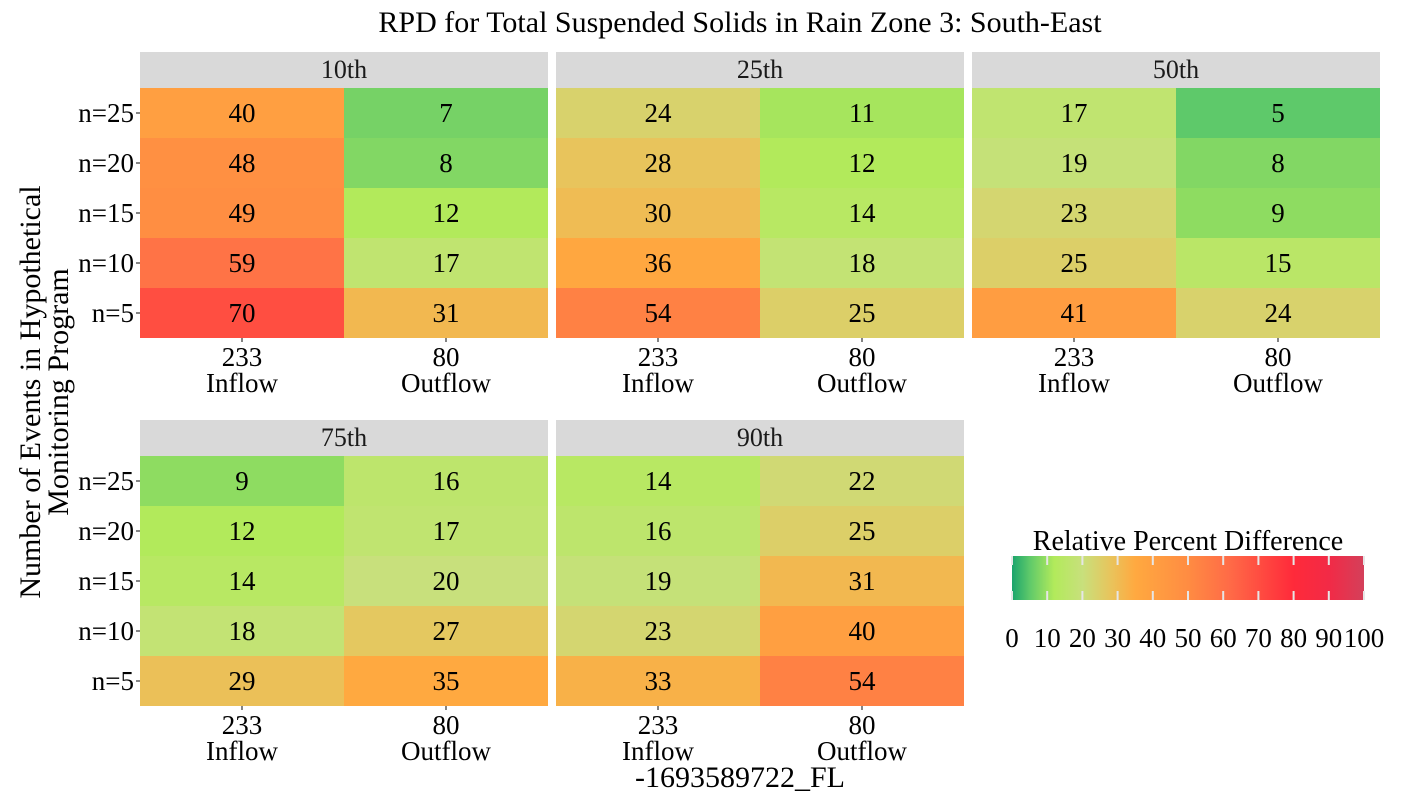 The image size is (1412, 807). What do you see at coordinates (1258, 638) in the screenshot?
I see `legend-tick-label: 70` at bounding box center [1258, 638].